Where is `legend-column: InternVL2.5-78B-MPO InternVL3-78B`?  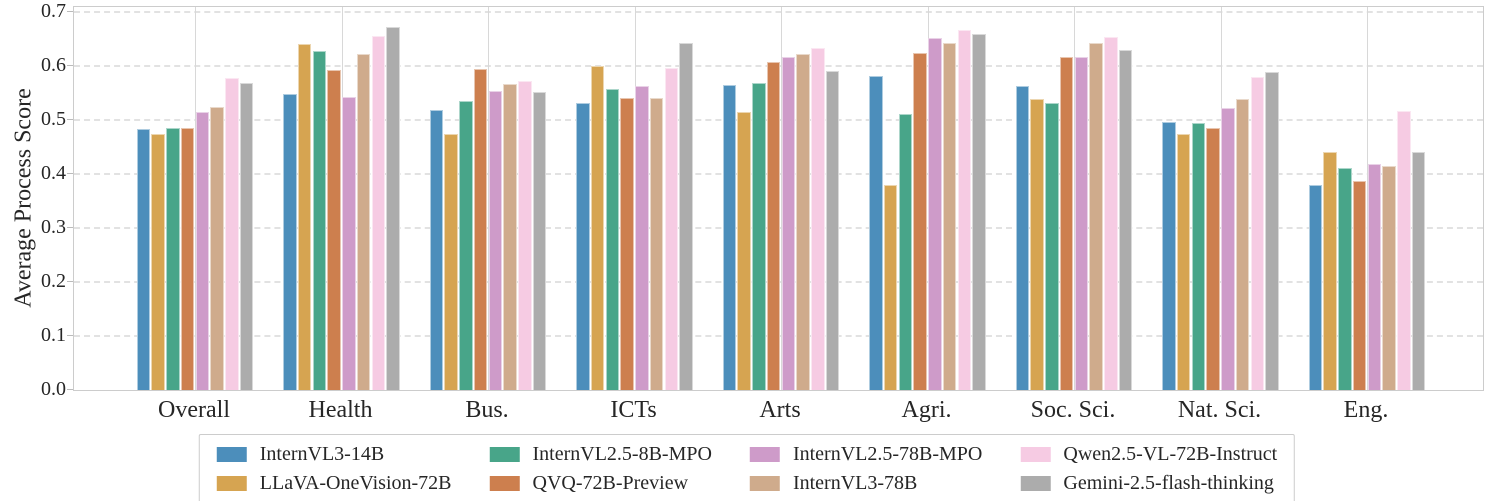 legend-column: InternVL2.5-78B-MPO InternVL3-78B is located at coordinates (866, 468).